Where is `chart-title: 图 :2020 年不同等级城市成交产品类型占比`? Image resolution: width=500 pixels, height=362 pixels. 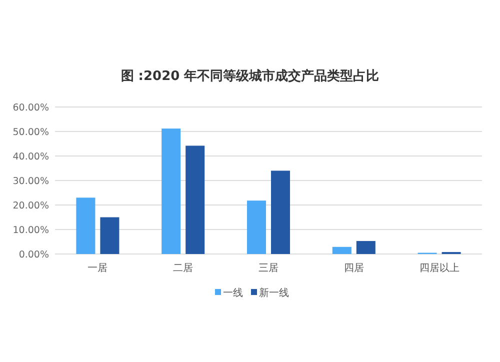 chart-title: 图 :2020 年不同等级城市成交产品类型占比 is located at coordinates (250, 76).